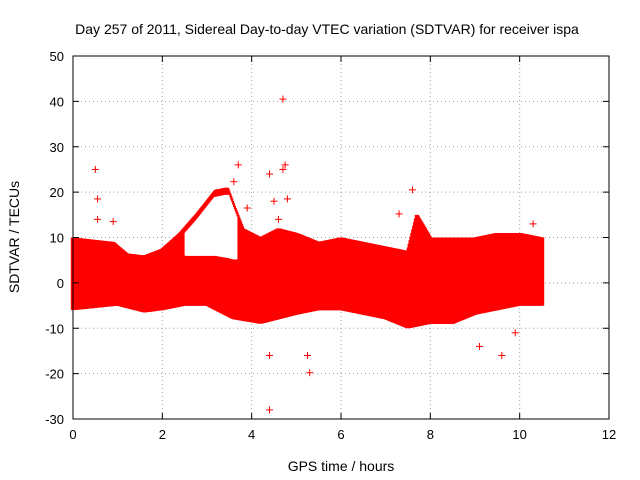  What do you see at coordinates (341, 466) in the screenshot?
I see `x-axis-label: GPS time / hours` at bounding box center [341, 466].